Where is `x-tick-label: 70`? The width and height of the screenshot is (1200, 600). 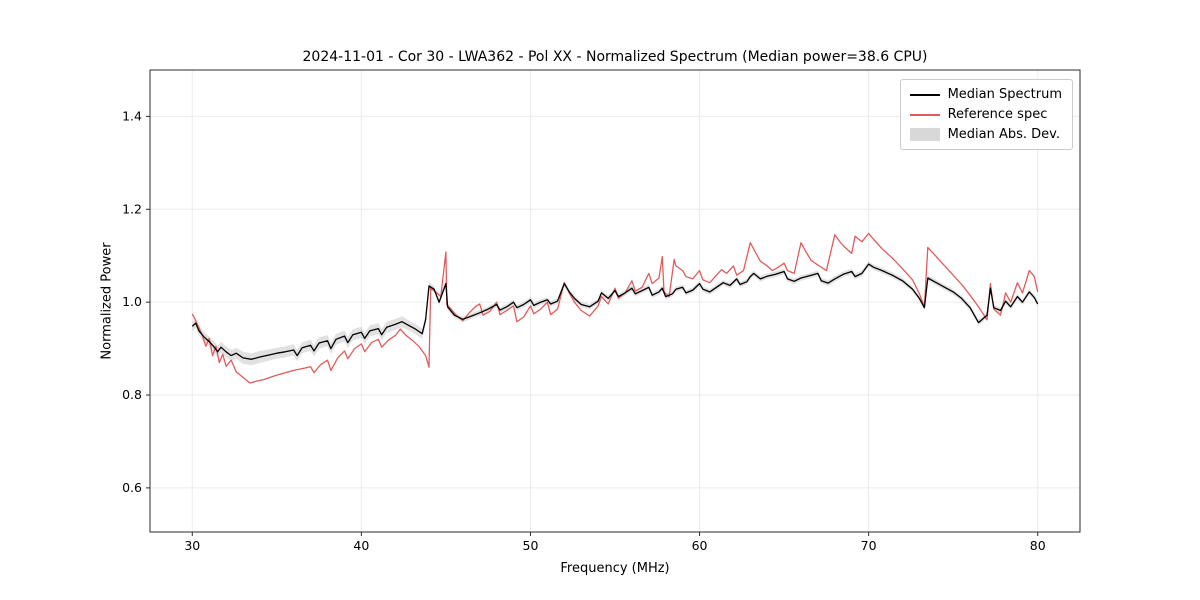
x-tick-label: 70 is located at coordinates (869, 545).